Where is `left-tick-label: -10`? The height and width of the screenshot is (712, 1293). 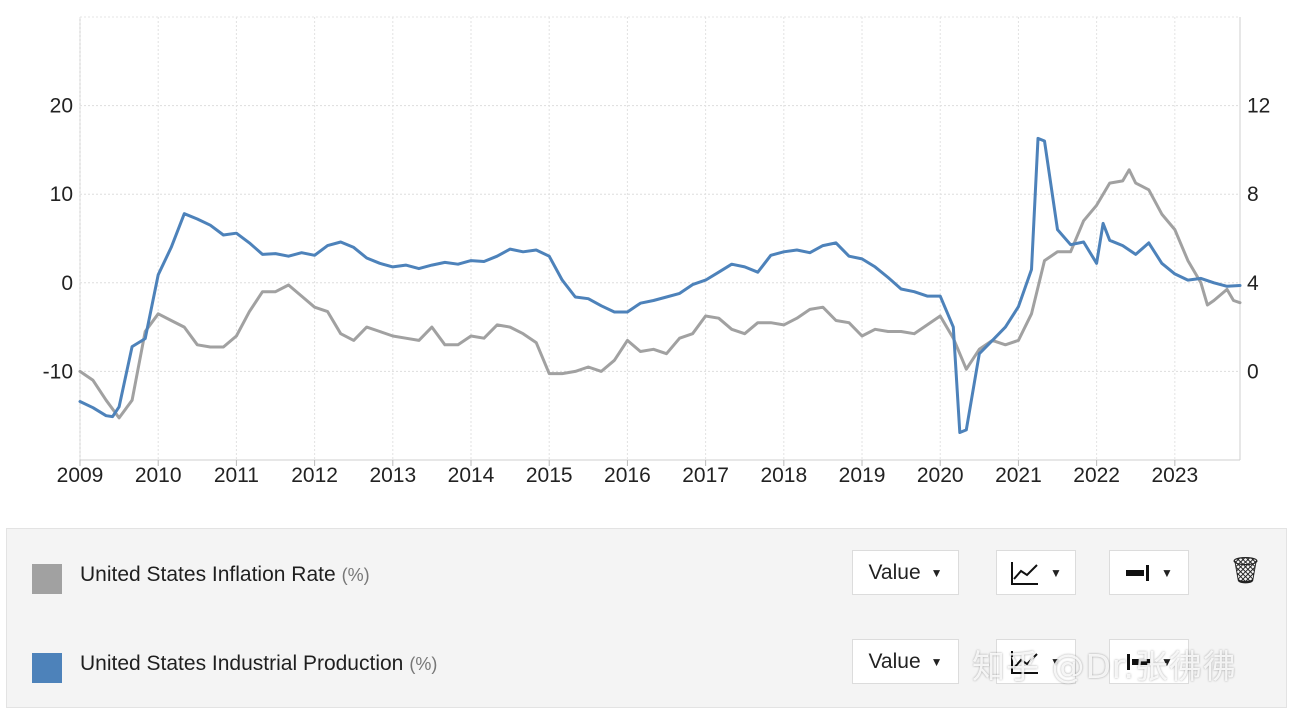
left-tick-label: -10 is located at coordinates (58, 371).